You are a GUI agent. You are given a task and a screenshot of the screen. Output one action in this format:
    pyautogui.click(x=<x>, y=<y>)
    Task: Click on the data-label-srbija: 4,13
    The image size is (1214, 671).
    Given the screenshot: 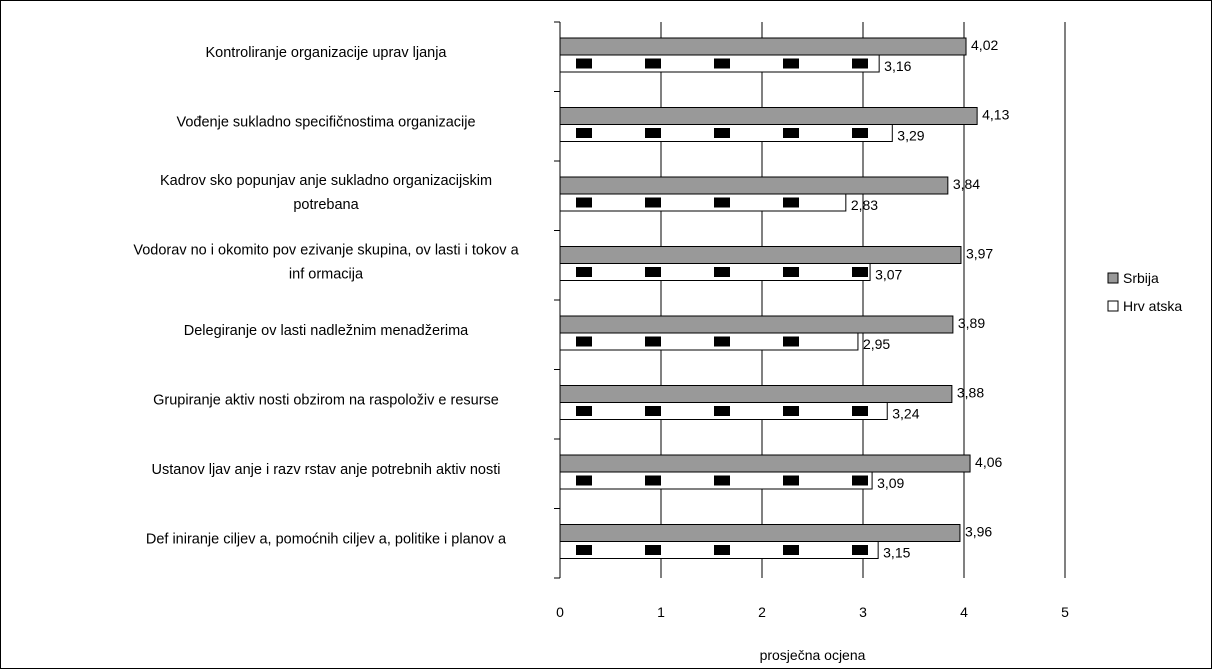 What is the action you would take?
    pyautogui.click(x=995, y=115)
    